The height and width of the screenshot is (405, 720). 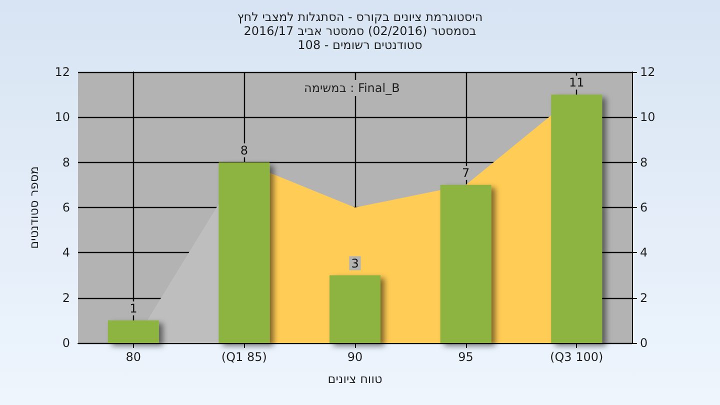 What do you see at coordinates (644, 343) in the screenshot?
I see `y2-tick-label: 0` at bounding box center [644, 343].